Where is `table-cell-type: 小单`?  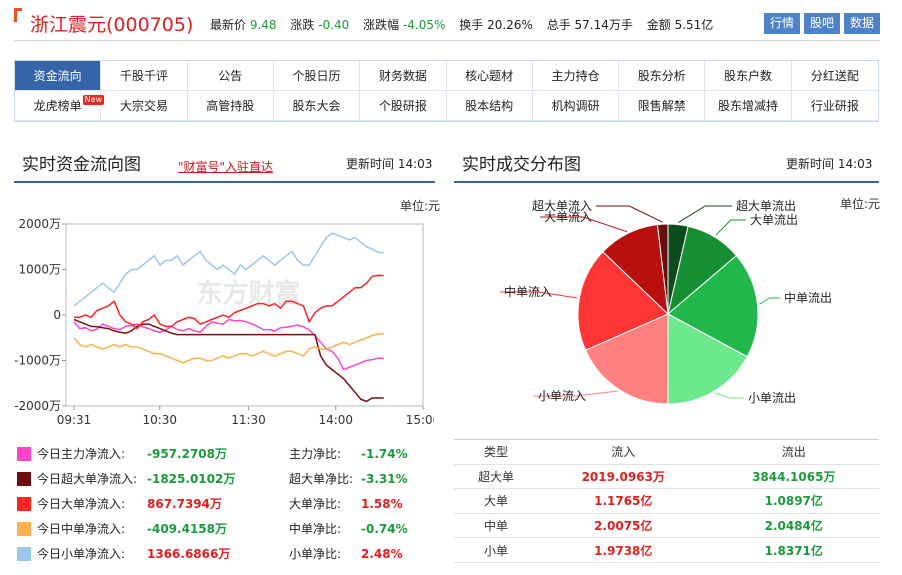
table-cell-type: 小单 is located at coordinates (496, 550).